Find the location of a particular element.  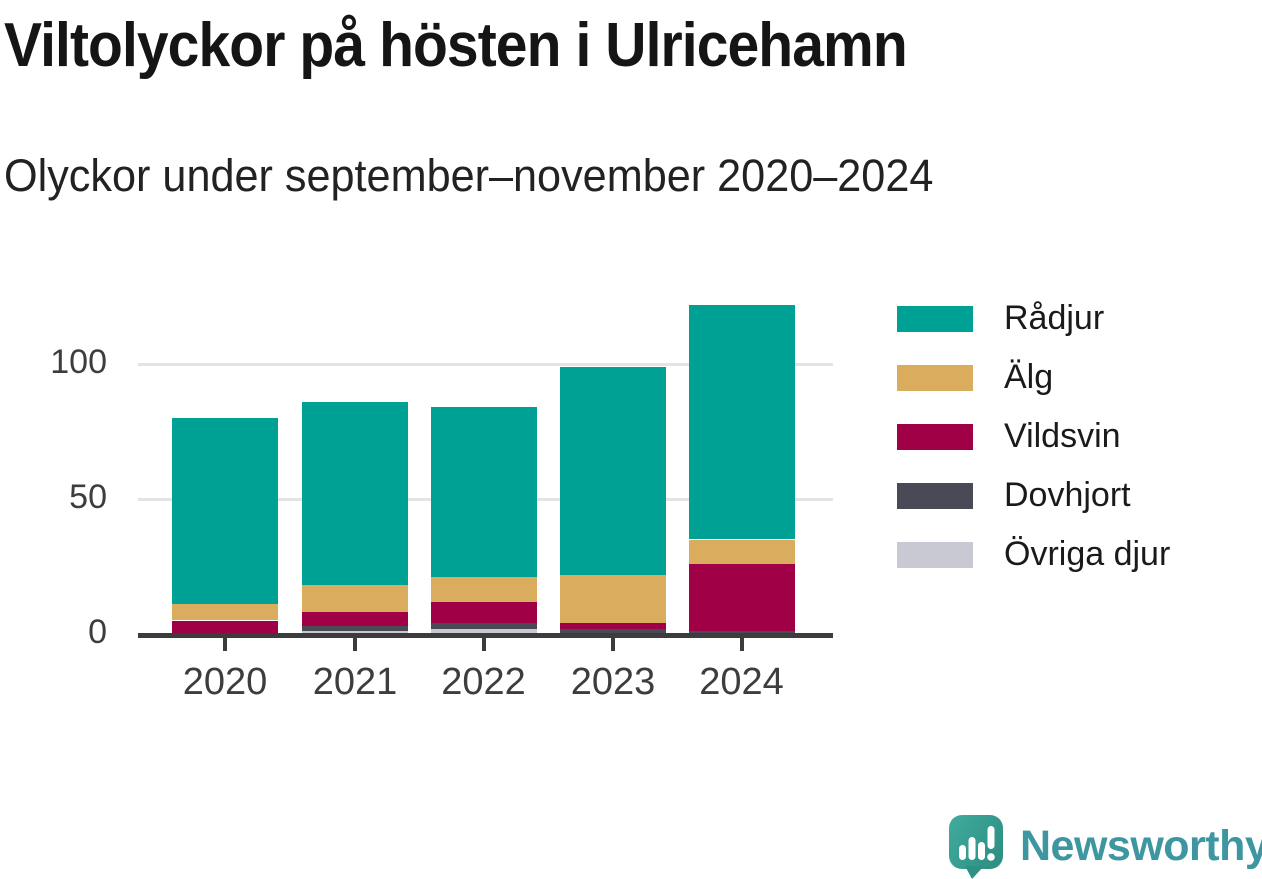

legend-item-Övriga djur: Övriga djur is located at coordinates (1033, 554).